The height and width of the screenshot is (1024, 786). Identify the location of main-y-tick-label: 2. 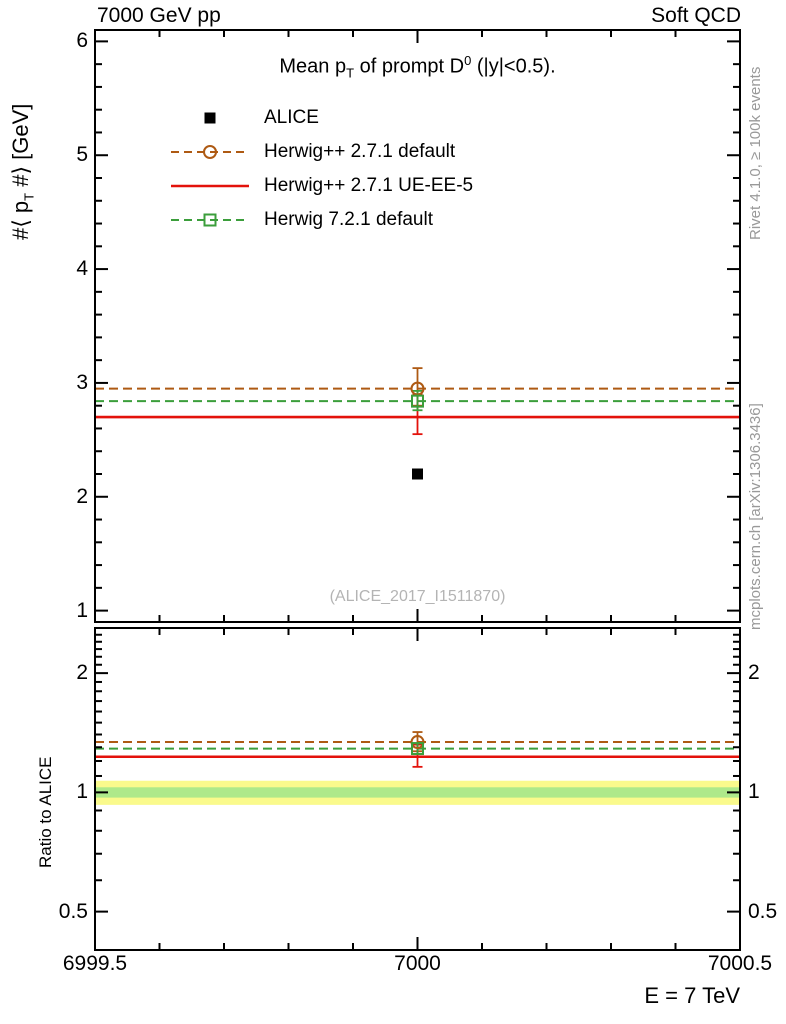
(82, 496).